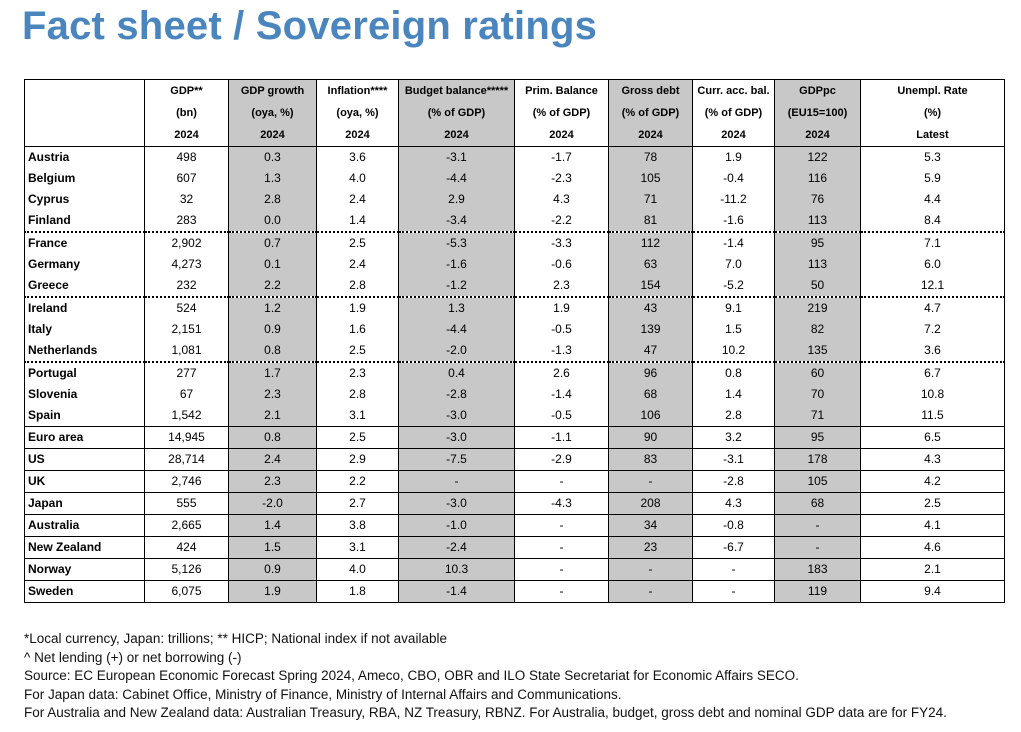 This screenshot has height=732, width=1021. What do you see at coordinates (650, 547) in the screenshot?
I see `cell-gross-debt: 23` at bounding box center [650, 547].